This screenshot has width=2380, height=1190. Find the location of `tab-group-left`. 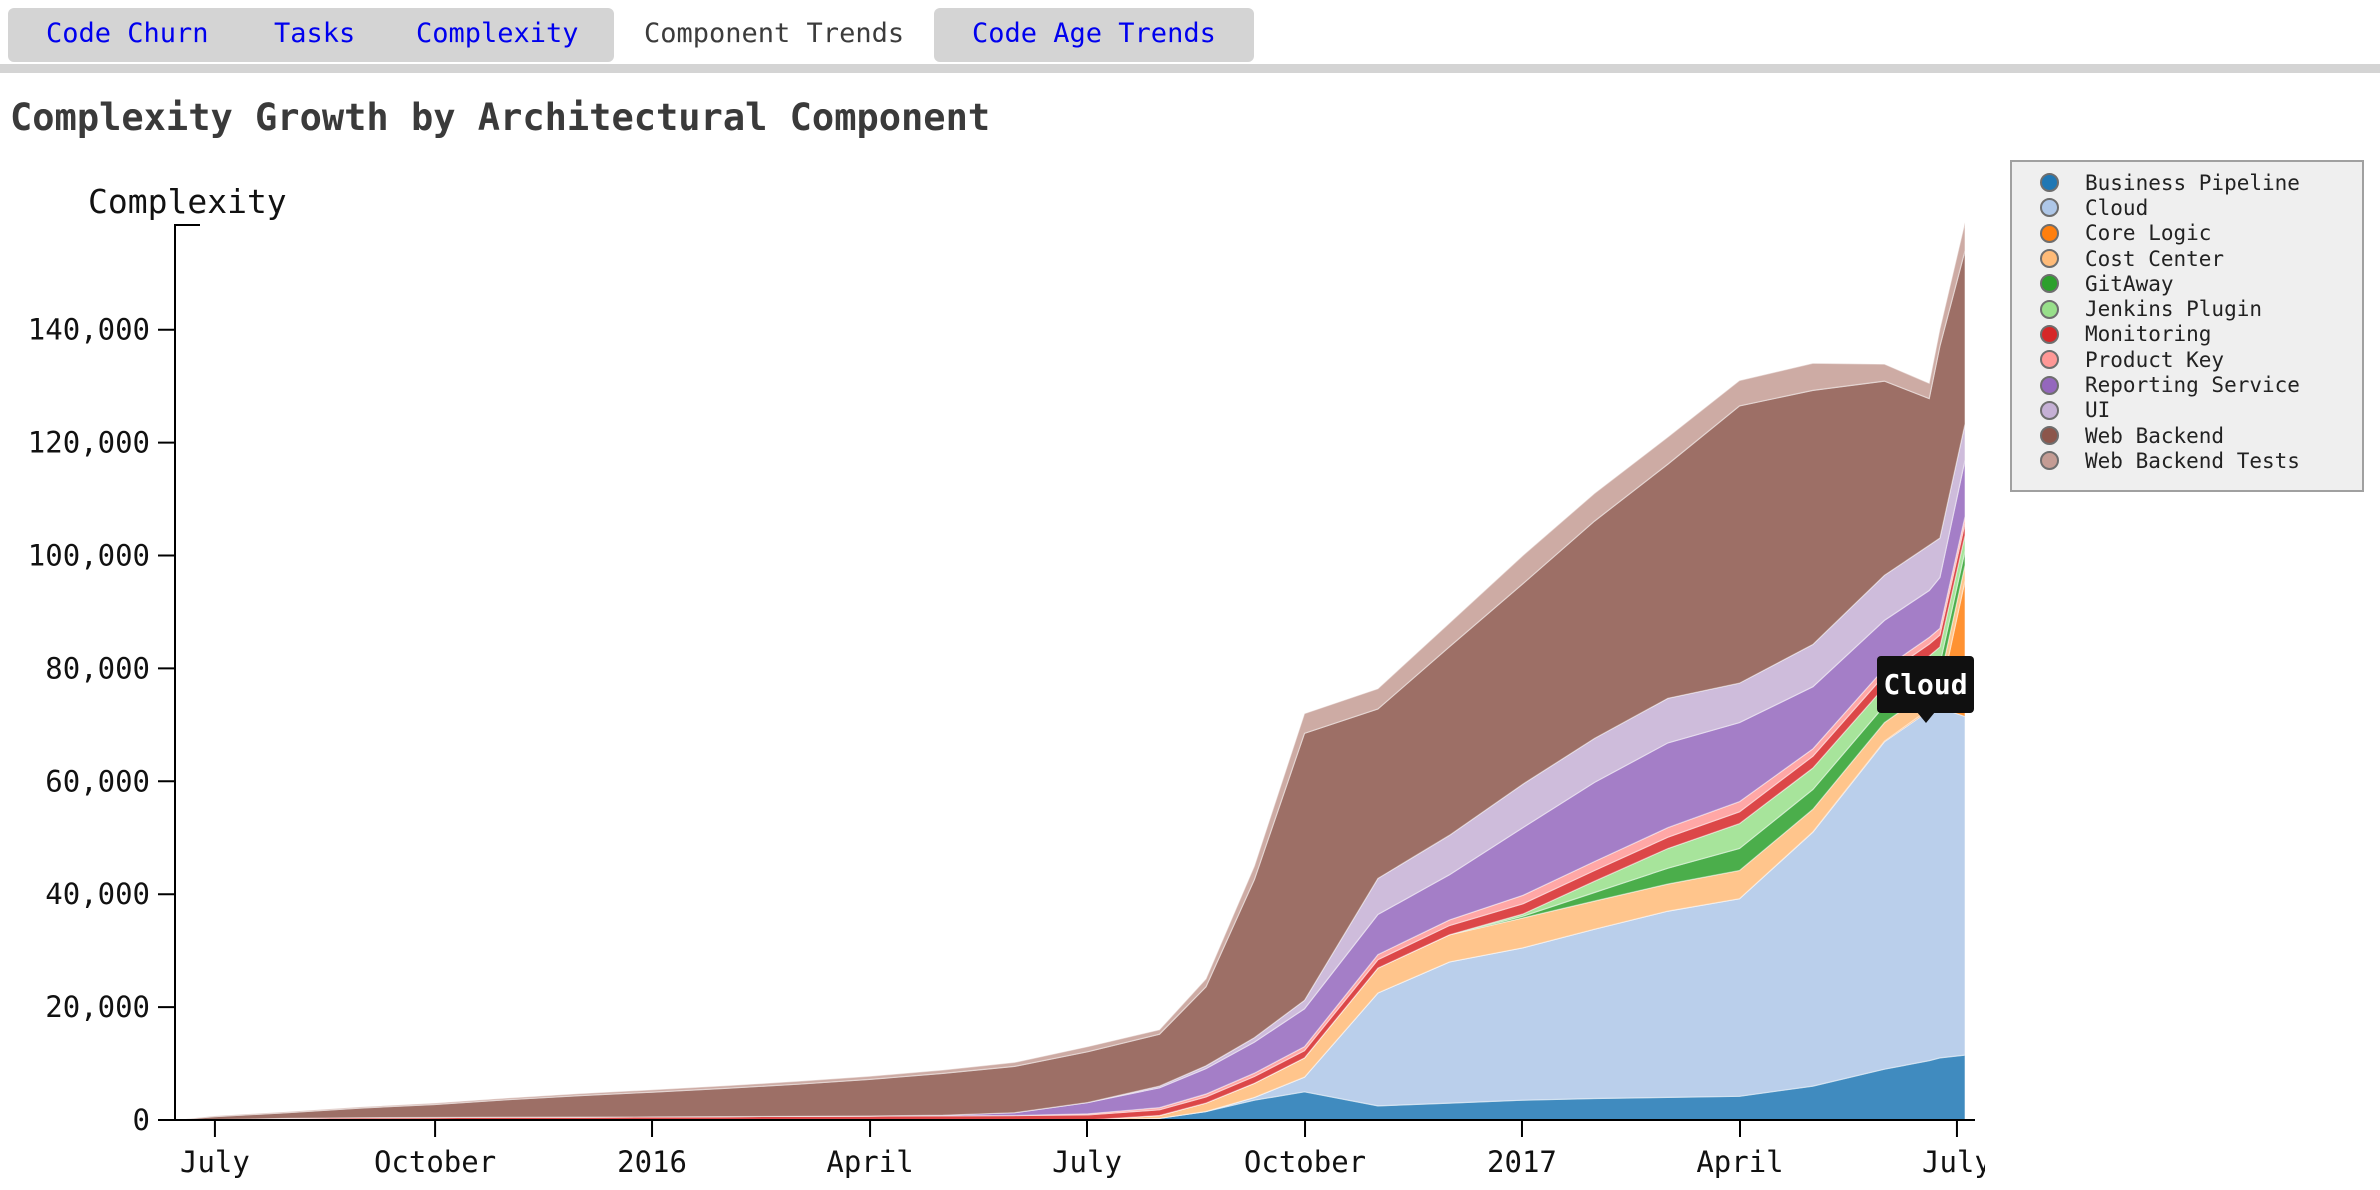

tab-group-left is located at coordinates (311, 35).